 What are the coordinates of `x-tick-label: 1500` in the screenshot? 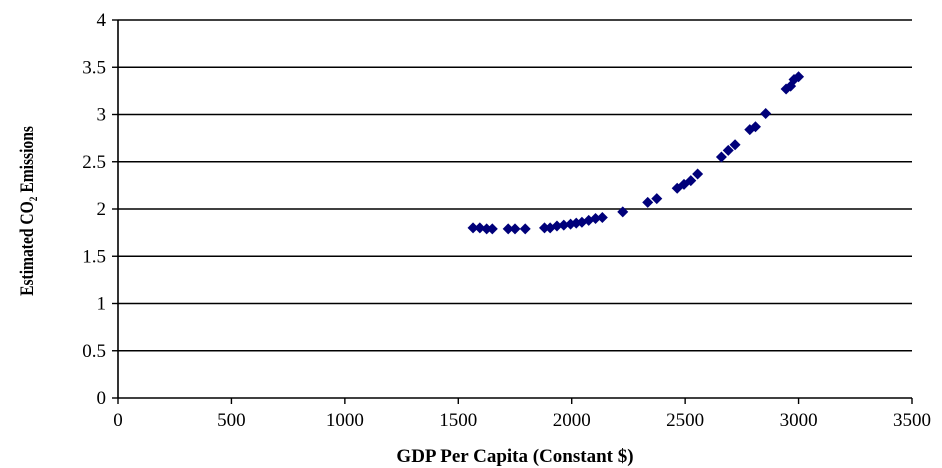 It's located at (458, 420).